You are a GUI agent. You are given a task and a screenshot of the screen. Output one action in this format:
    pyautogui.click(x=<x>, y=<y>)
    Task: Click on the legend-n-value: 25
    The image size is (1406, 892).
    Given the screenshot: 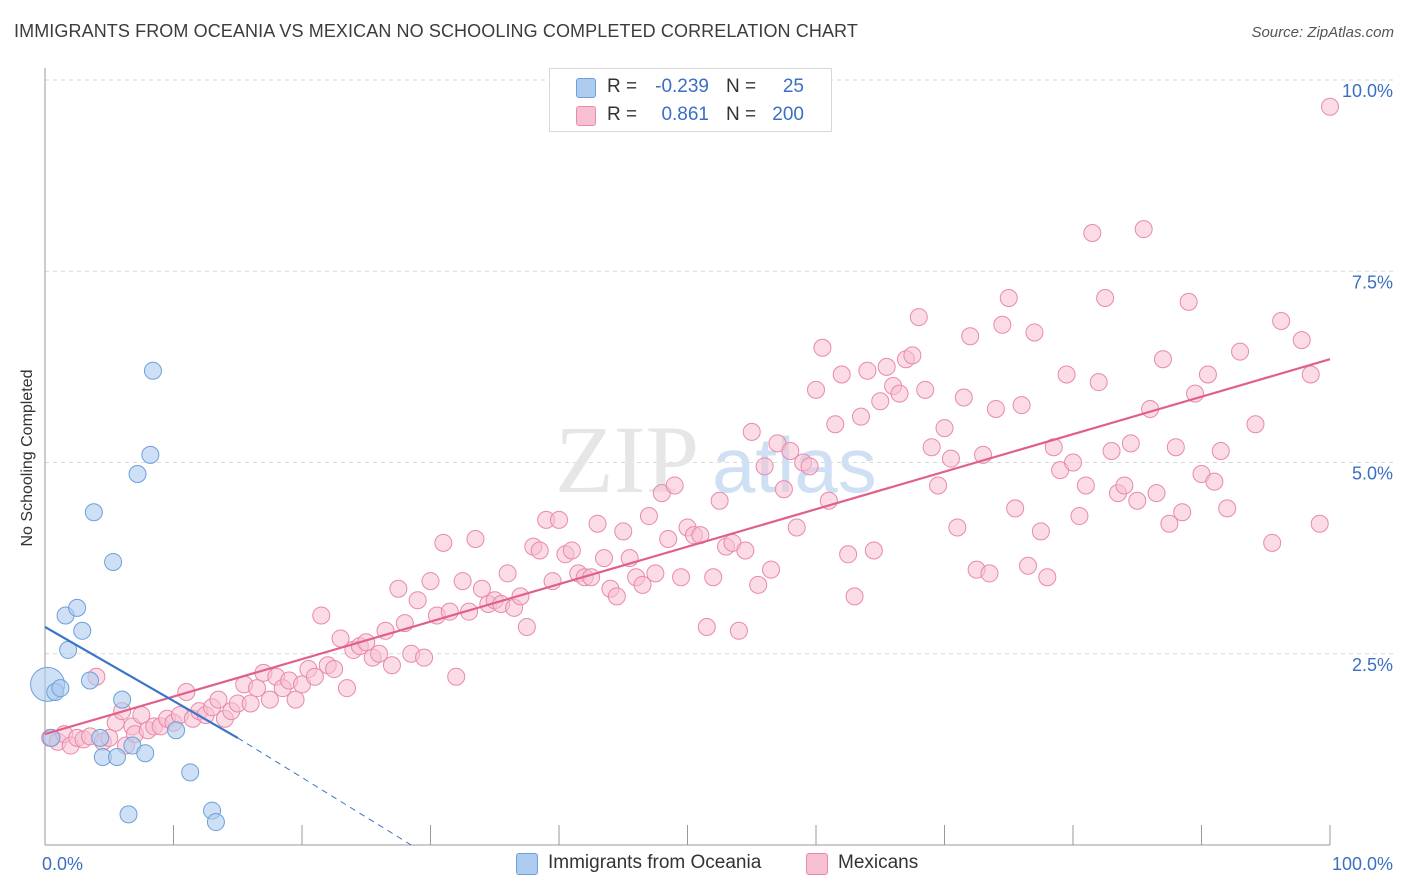 What is the action you would take?
    pyautogui.click(x=793, y=86)
    